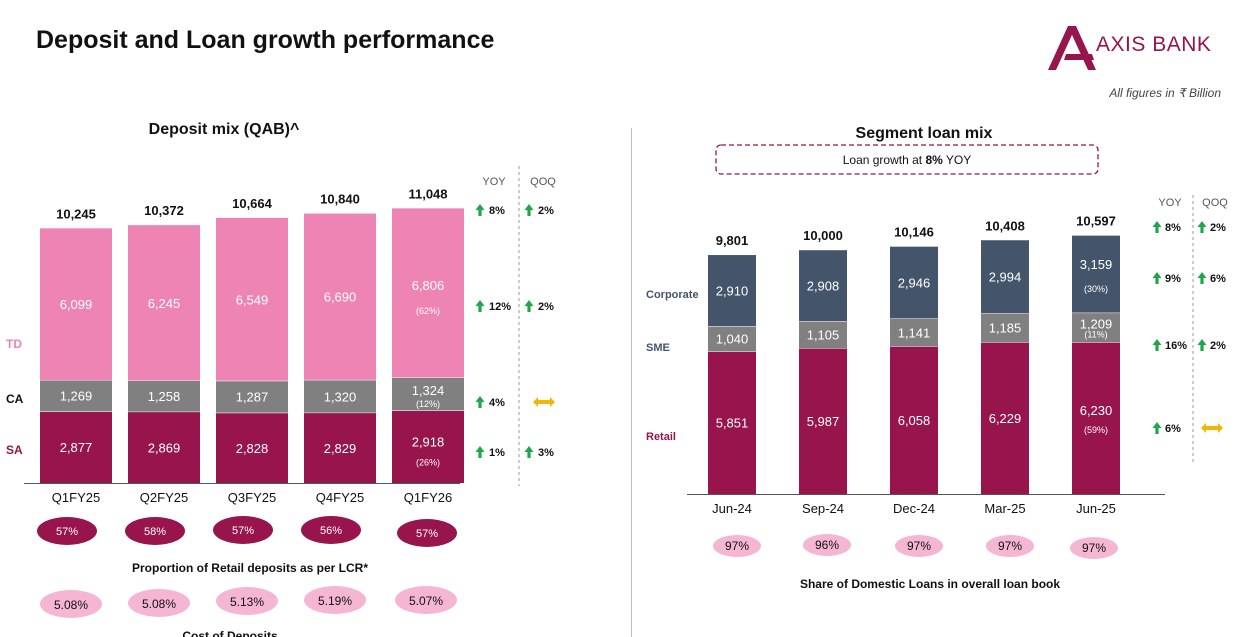 Image resolution: width=1254 pixels, height=637 pixels. I want to click on chart-subtitle: Loan growth at 8% YOY, so click(907, 160).